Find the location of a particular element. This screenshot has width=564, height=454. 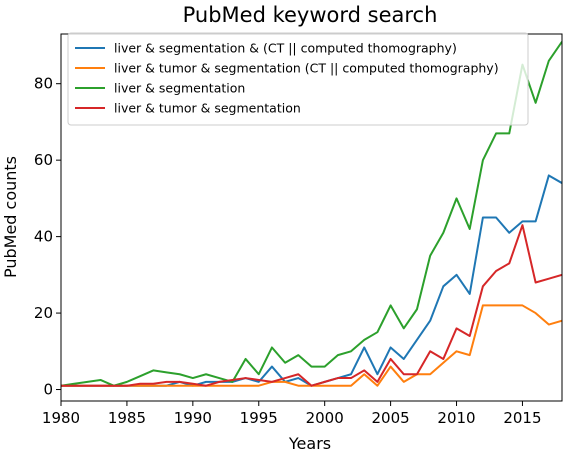

x-tick-label: 2000 is located at coordinates (325, 418).